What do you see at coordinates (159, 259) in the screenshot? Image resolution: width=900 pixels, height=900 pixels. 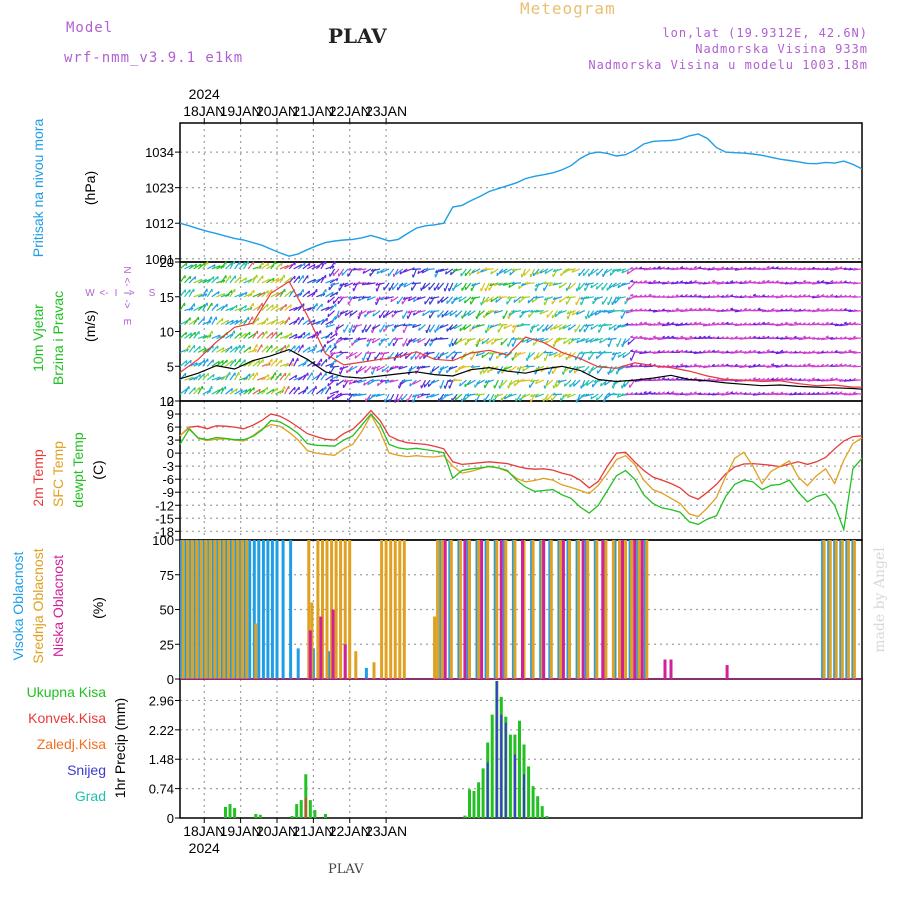 I see `y-tick-label: 1001` at bounding box center [159, 259].